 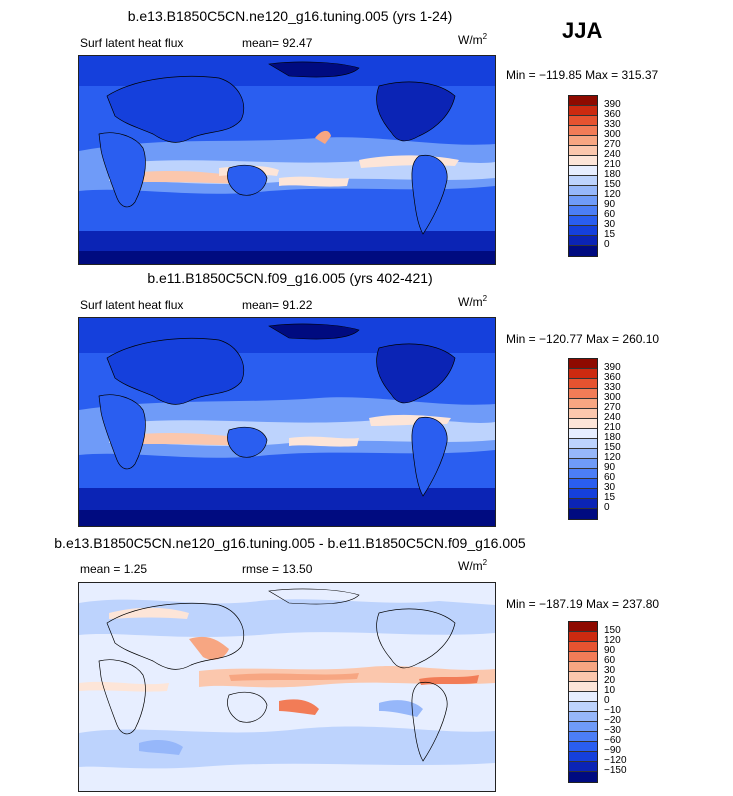 I want to click on panel-3-units: W/m2, so click(x=473, y=565).